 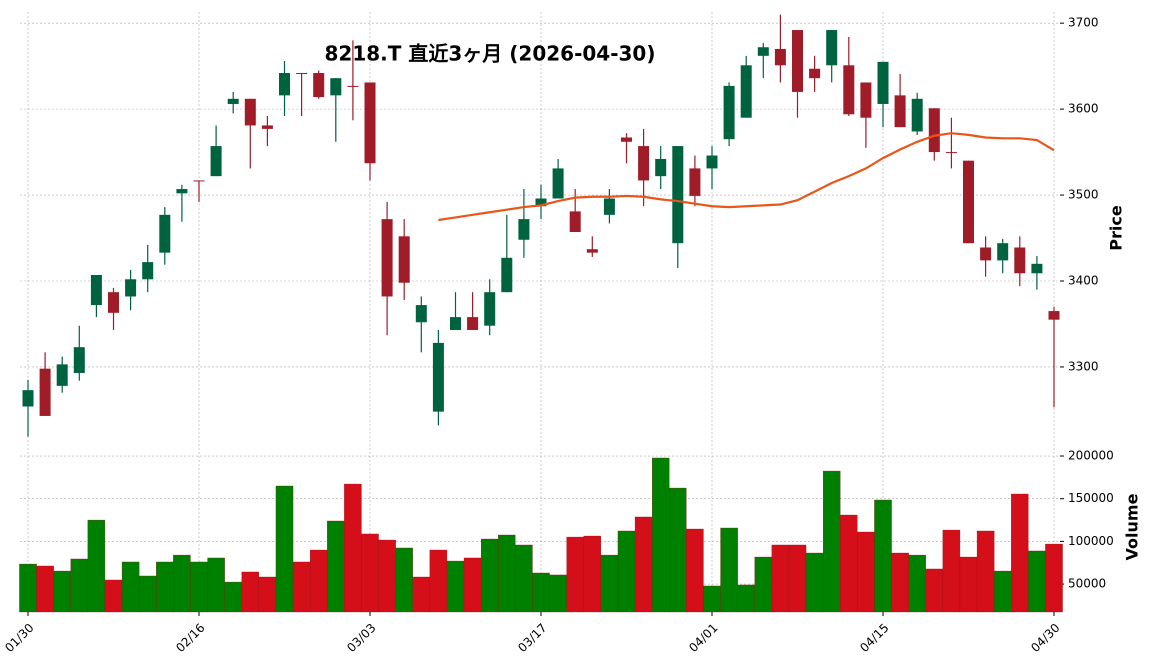 I want to click on x-tick-label: 04/30, so click(x=1045, y=638).